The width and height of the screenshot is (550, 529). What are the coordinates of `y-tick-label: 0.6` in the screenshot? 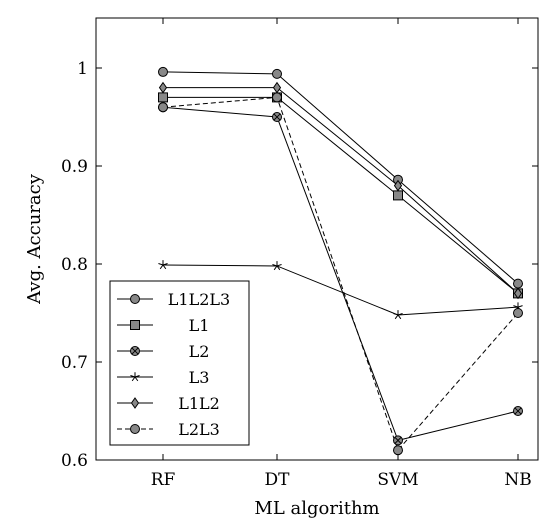 It's located at (74, 461).